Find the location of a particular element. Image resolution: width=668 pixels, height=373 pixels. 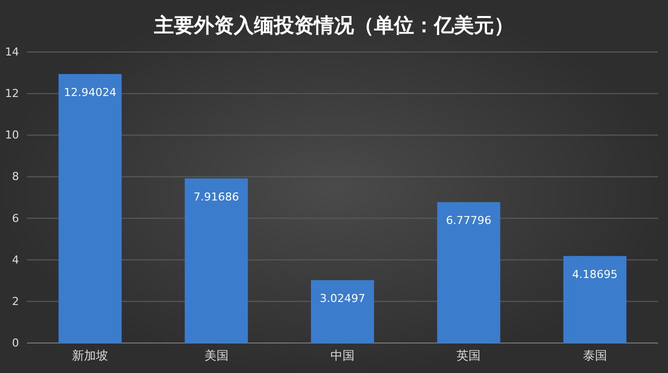

x-tick-label: 美国 is located at coordinates (216, 355).